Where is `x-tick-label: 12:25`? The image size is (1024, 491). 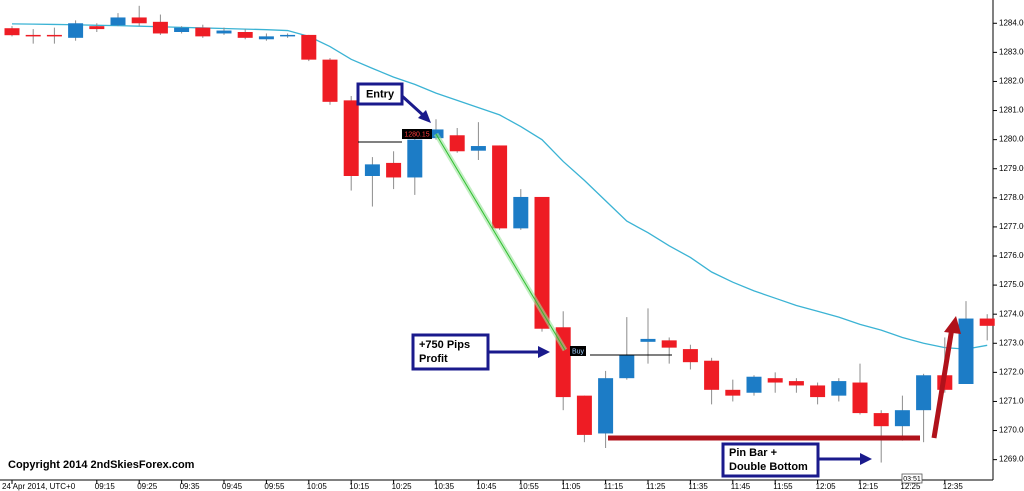 x-tick-label: 12:25 is located at coordinates (910, 486).